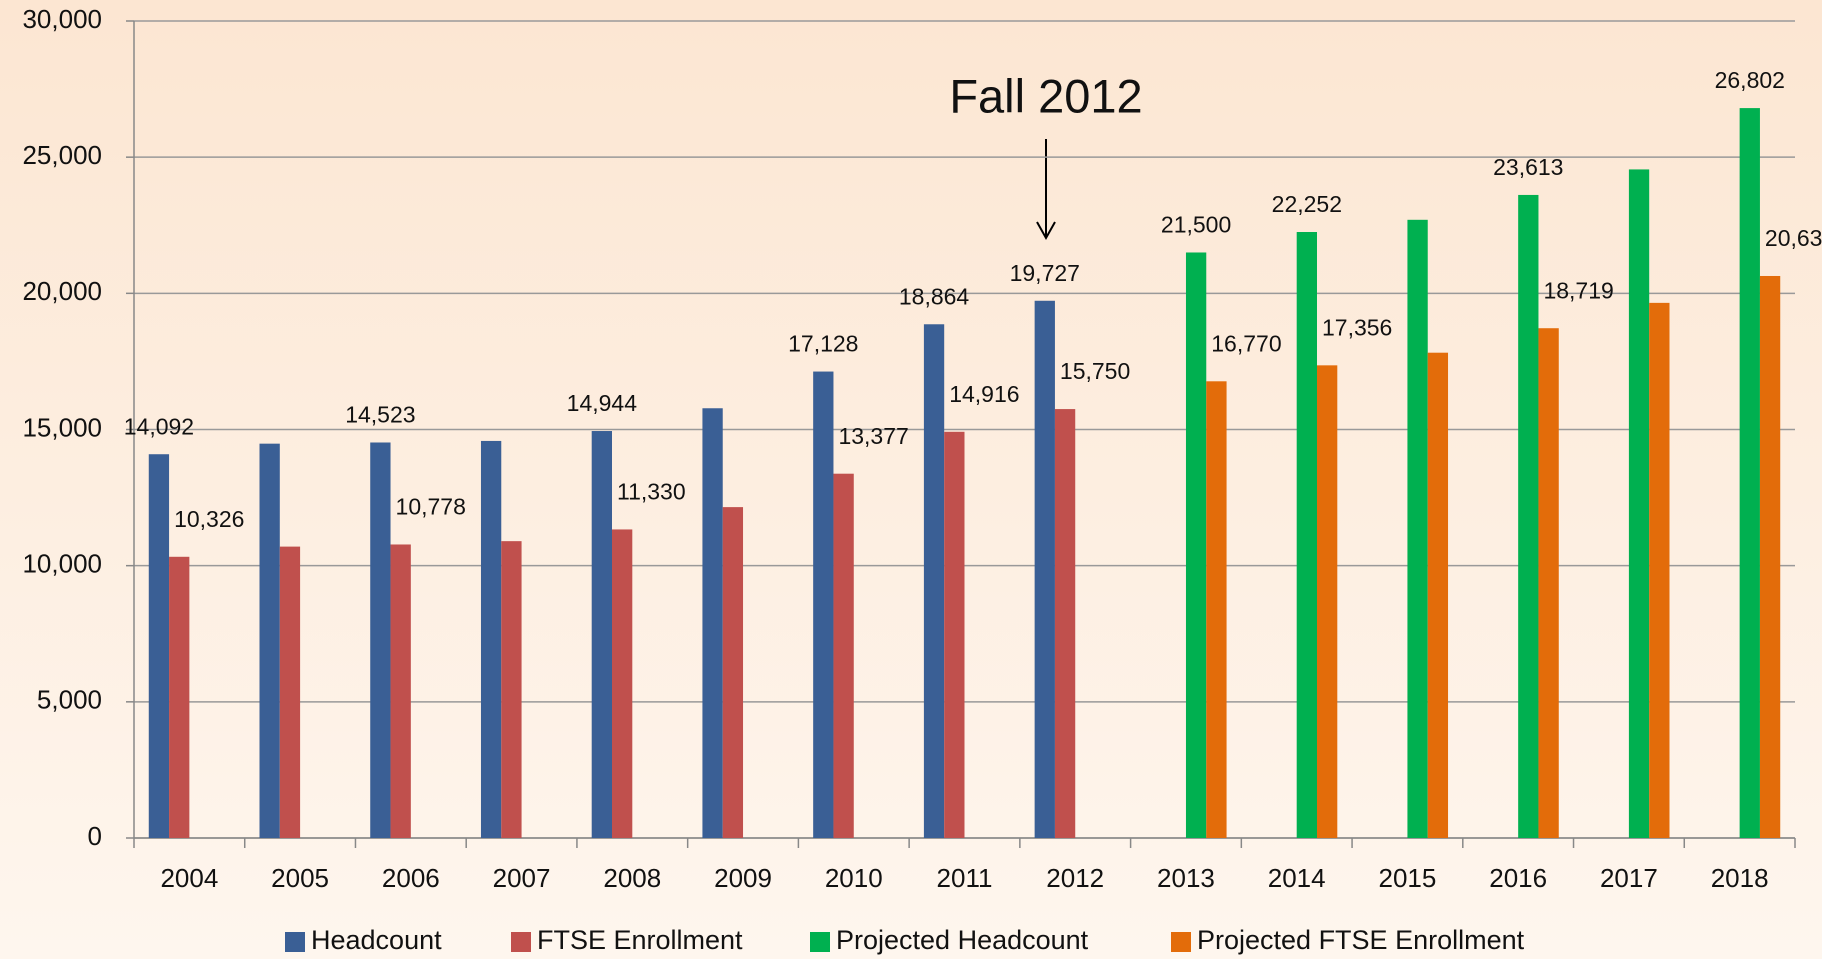  I want to click on x-tick-label: 2015, so click(1408, 878).